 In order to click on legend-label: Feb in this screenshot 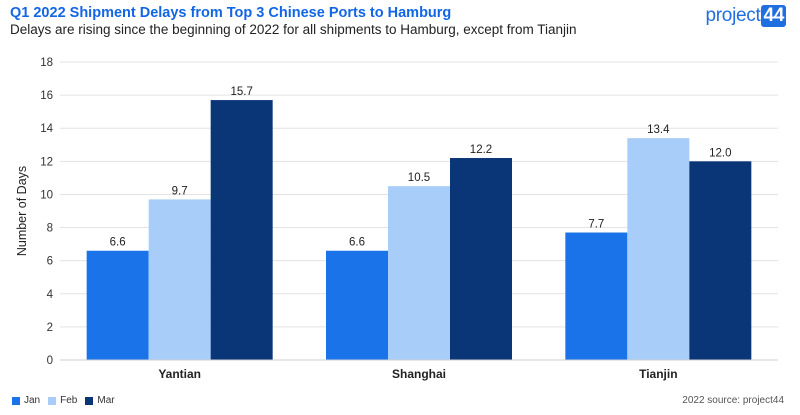, I will do `click(69, 400)`.